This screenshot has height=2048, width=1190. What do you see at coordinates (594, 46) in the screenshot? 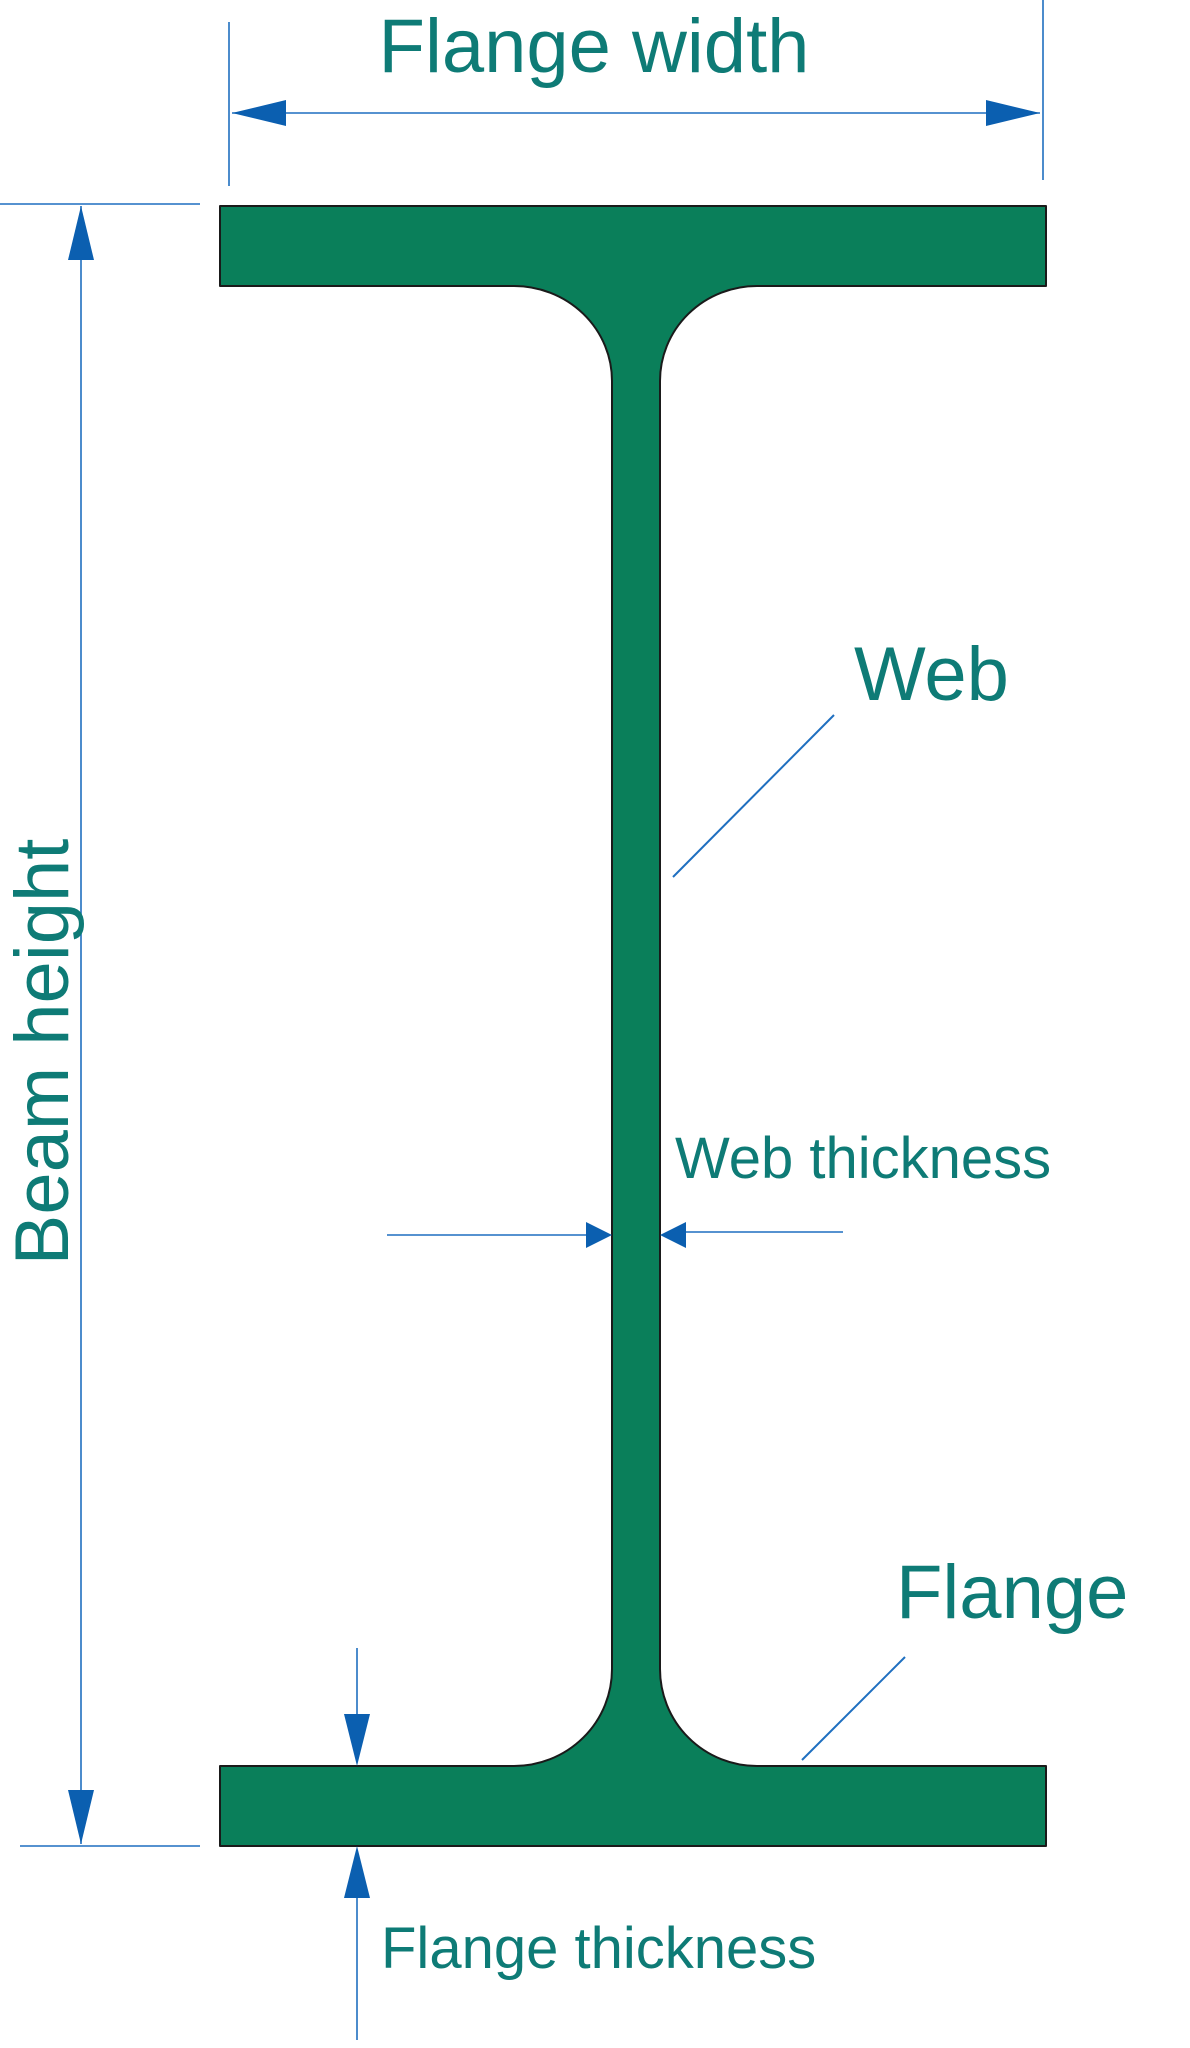
I see `flange-width-label: Flange width` at bounding box center [594, 46].